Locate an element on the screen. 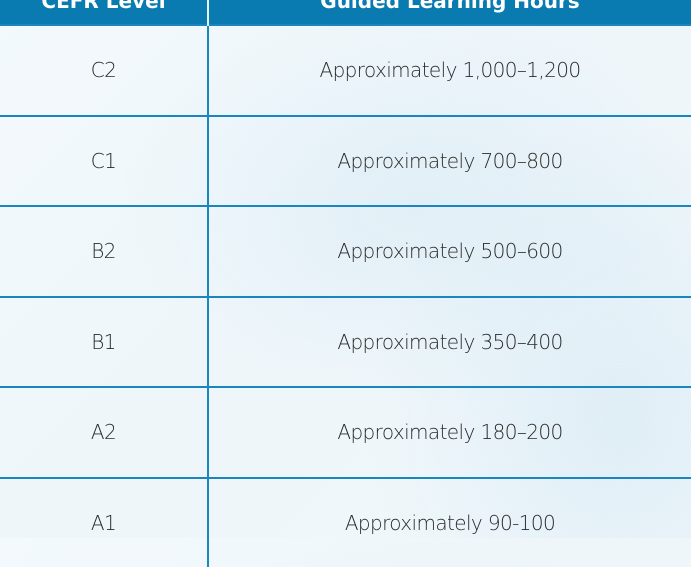 Image resolution: width=691 pixels, height=567 pixels. level-cell: C2 is located at coordinates (104, 70).